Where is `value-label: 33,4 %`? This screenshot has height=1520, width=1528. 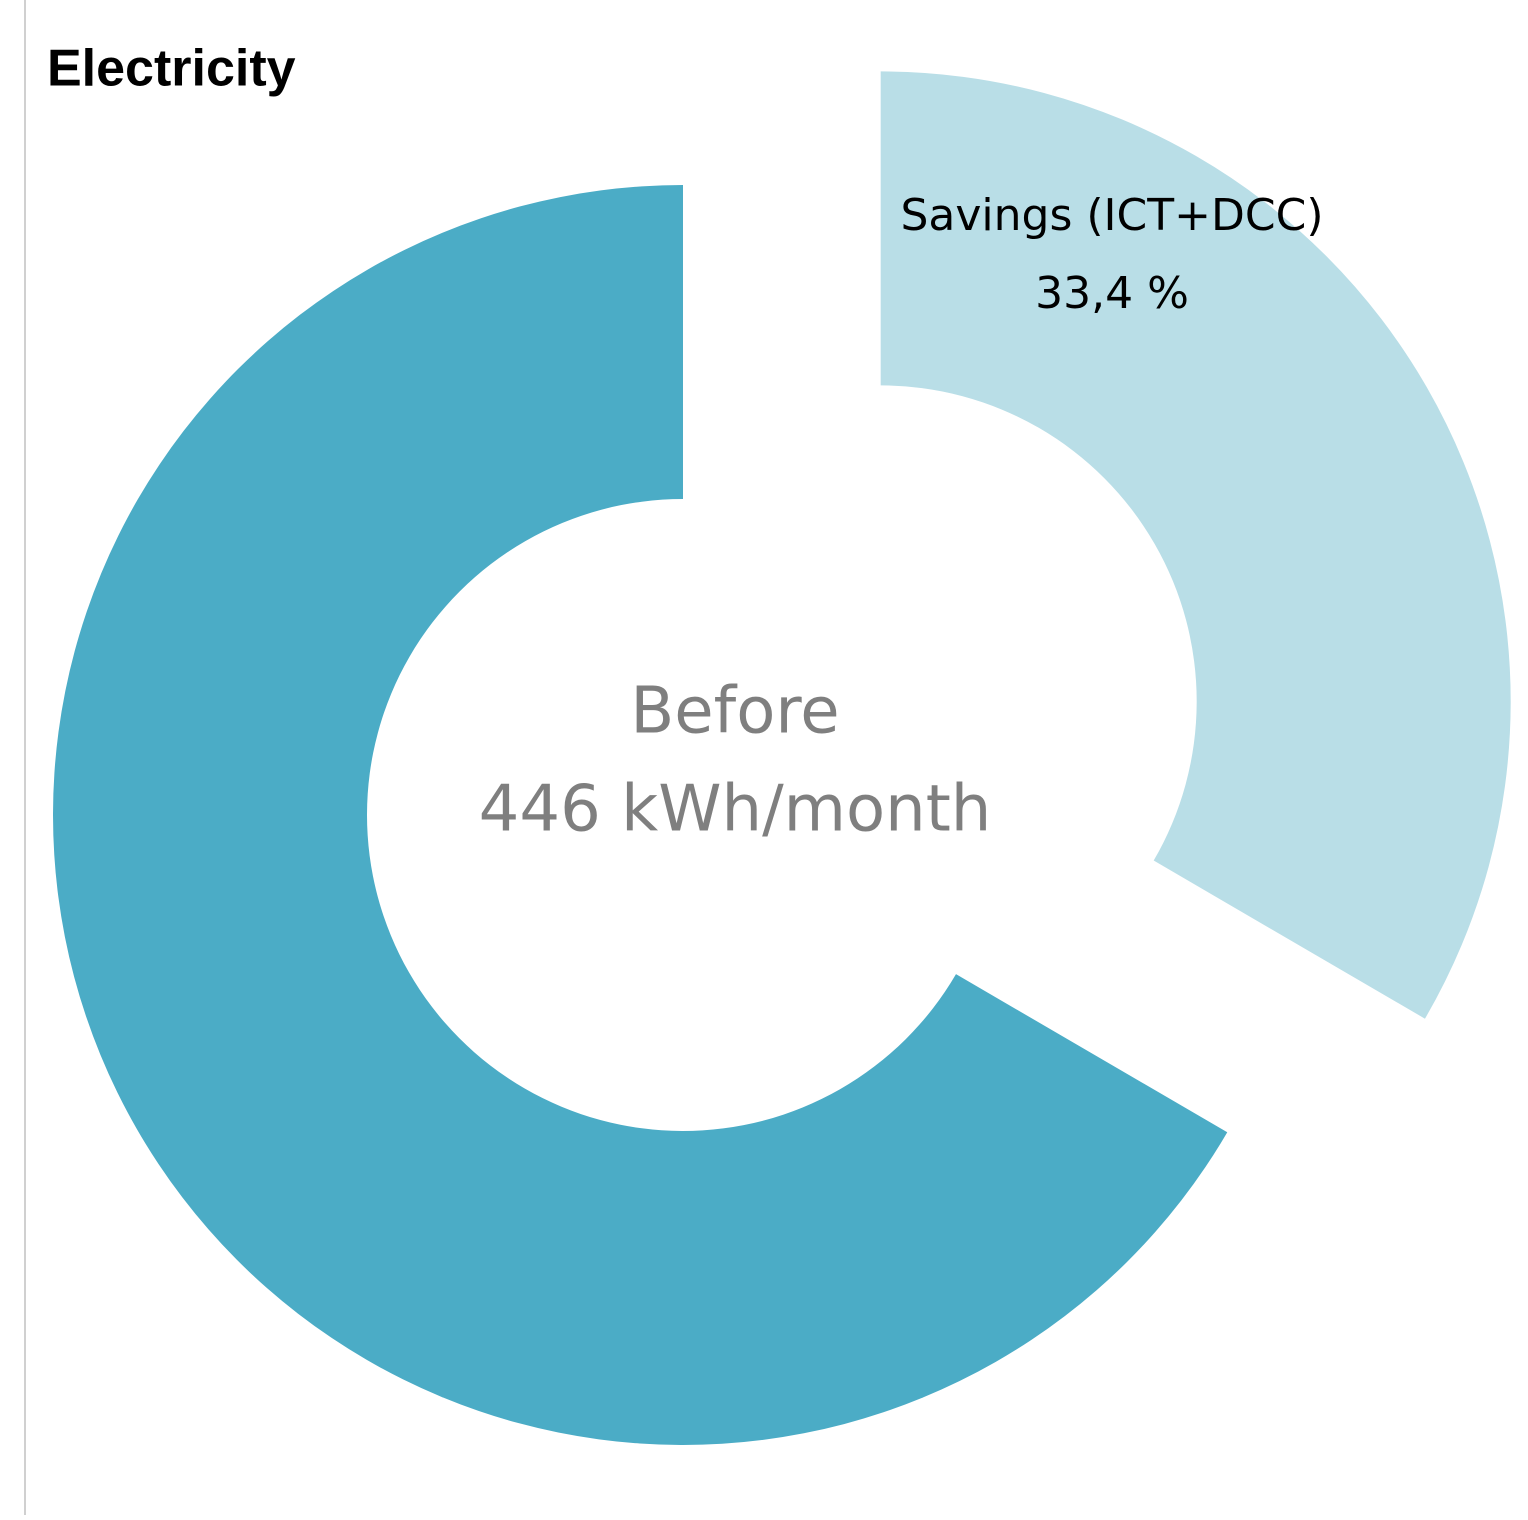
value-label: 33,4 % is located at coordinates (1112, 293).